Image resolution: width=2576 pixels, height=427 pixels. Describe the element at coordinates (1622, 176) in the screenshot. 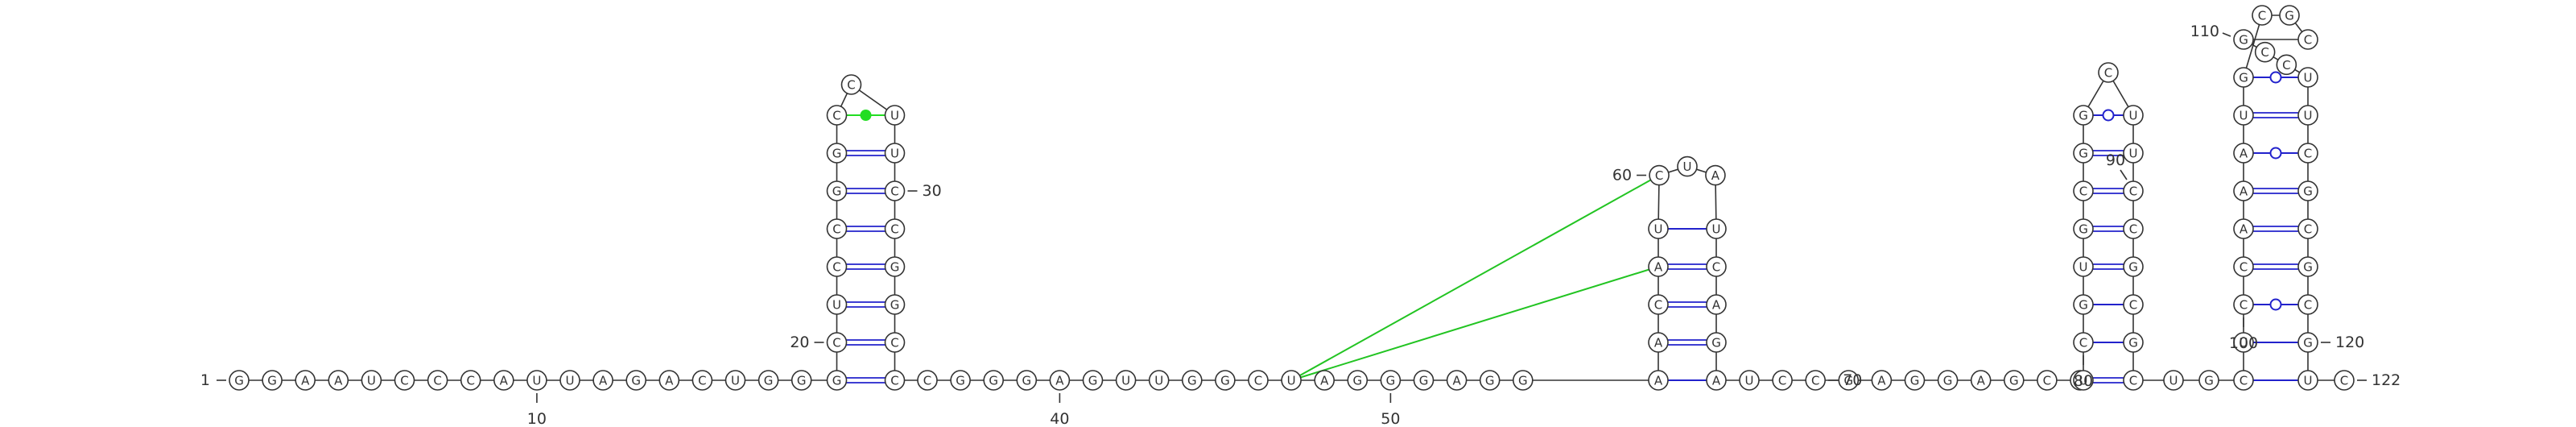

I see `number-label: 60` at that location.